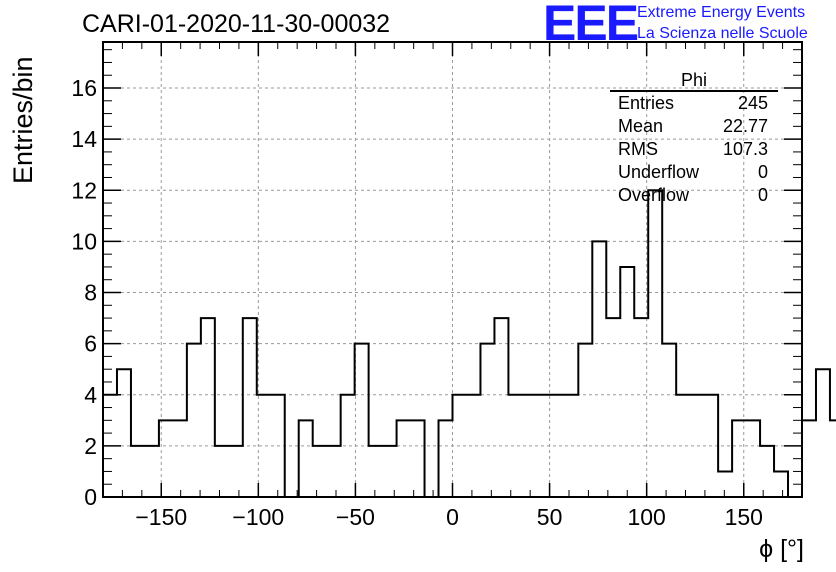  What do you see at coordinates (161, 517) in the screenshot?
I see `x-tick-label: −150` at bounding box center [161, 517].